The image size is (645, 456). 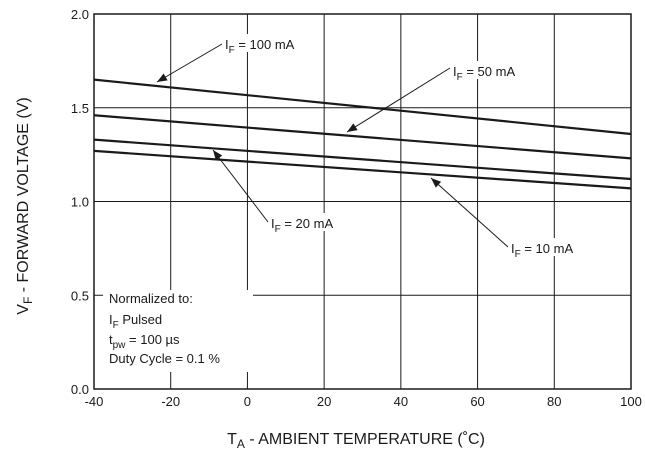 I want to click on label-if-50ma: IF = 50 mA, so click(x=490, y=72).